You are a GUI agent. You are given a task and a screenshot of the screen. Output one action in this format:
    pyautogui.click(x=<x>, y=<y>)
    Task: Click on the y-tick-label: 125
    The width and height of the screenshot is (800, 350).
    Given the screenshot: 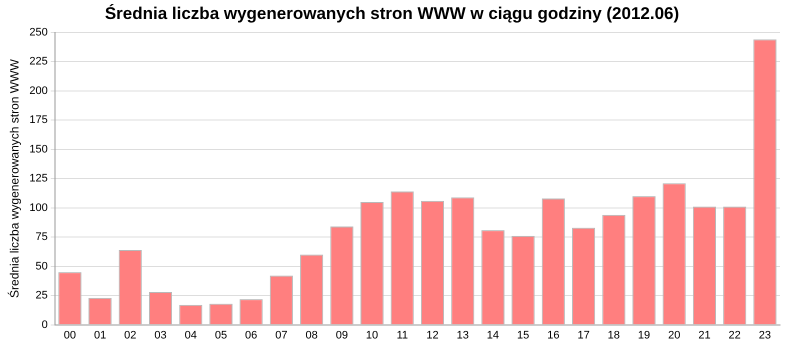 What is the action you would take?
    pyautogui.click(x=38, y=178)
    